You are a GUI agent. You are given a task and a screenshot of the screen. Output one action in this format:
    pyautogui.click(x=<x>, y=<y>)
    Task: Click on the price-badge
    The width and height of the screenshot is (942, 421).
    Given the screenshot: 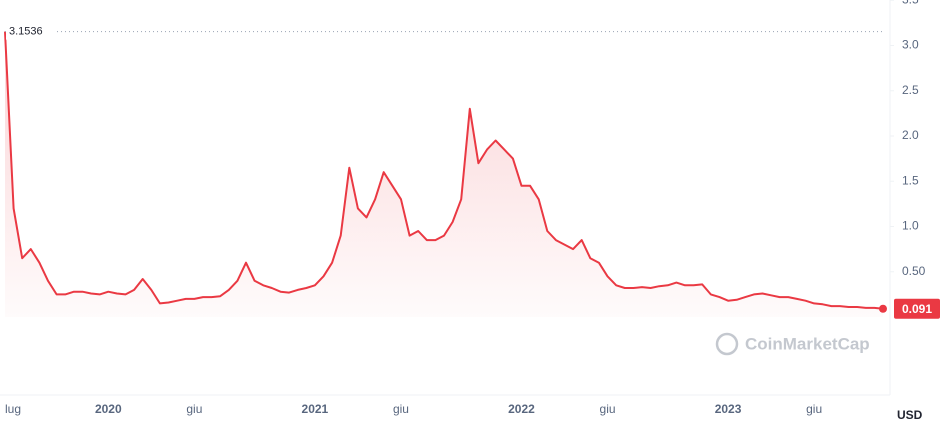 What is the action you would take?
    pyautogui.click(x=917, y=308)
    